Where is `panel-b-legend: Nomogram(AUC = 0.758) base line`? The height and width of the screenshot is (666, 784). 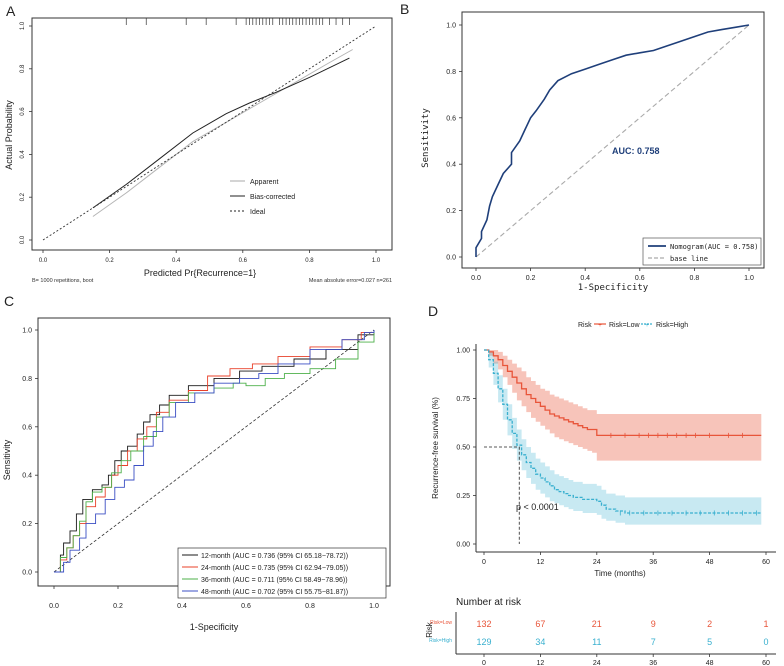
panel-b-legend: Nomogram(AUC = 0.758) base line is located at coordinates (702, 251).